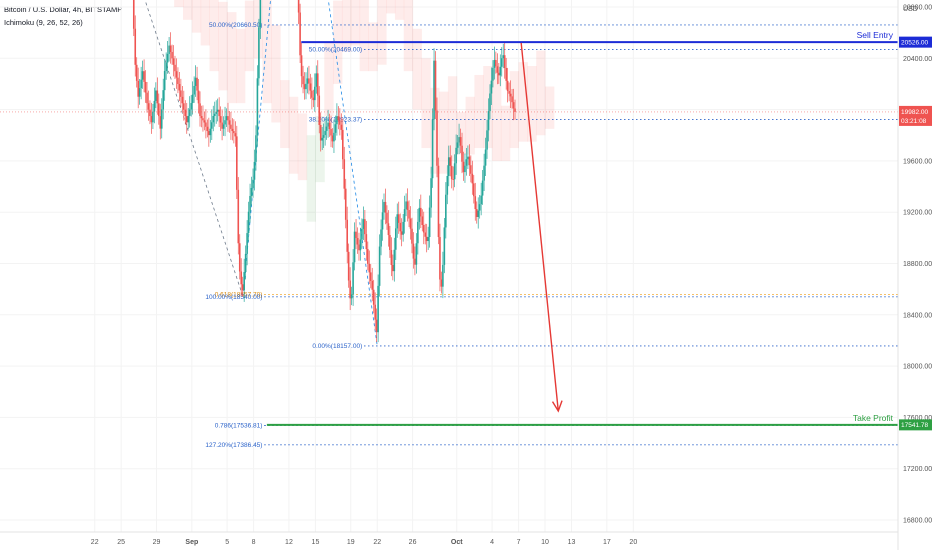 This screenshot has width=932, height=550. I want to click on y-tick-label: 16800.00, so click(917, 521).